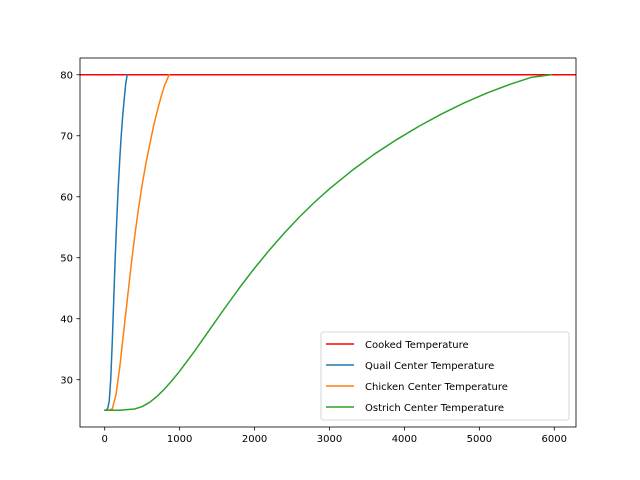  What do you see at coordinates (116, 242) in the screenshot?
I see `series-line-quail-center-temperature` at bounding box center [116, 242].